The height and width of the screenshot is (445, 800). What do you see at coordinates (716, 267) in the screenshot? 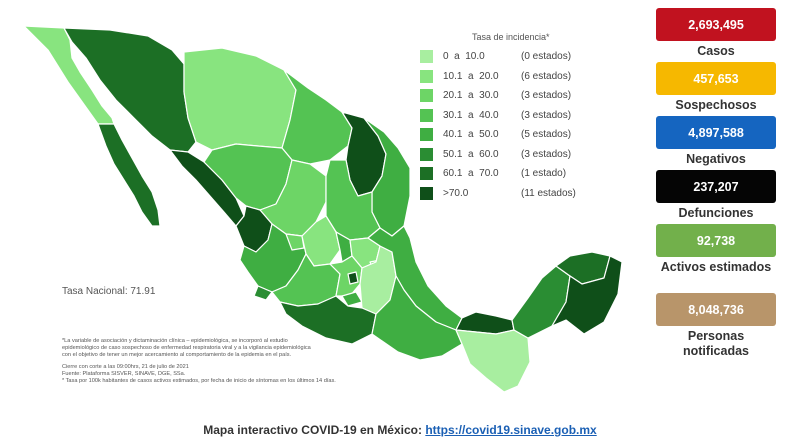
I see `stat-label-activos: Activos estimados` at bounding box center [716, 267].